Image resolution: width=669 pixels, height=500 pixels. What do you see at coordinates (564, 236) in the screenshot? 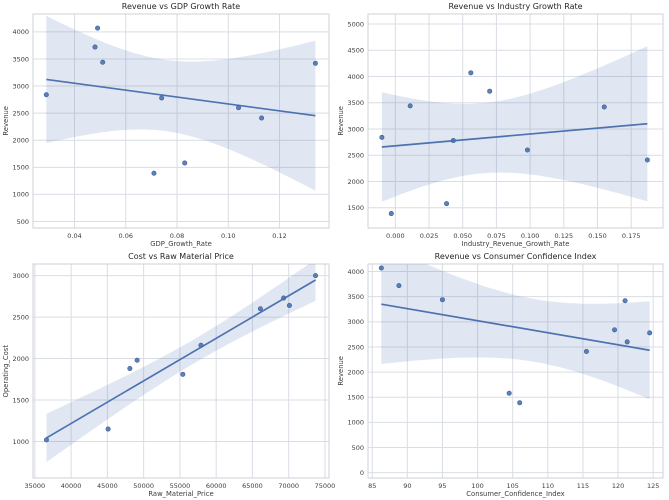
I see `x-tick-label: 0.125` at bounding box center [564, 236].